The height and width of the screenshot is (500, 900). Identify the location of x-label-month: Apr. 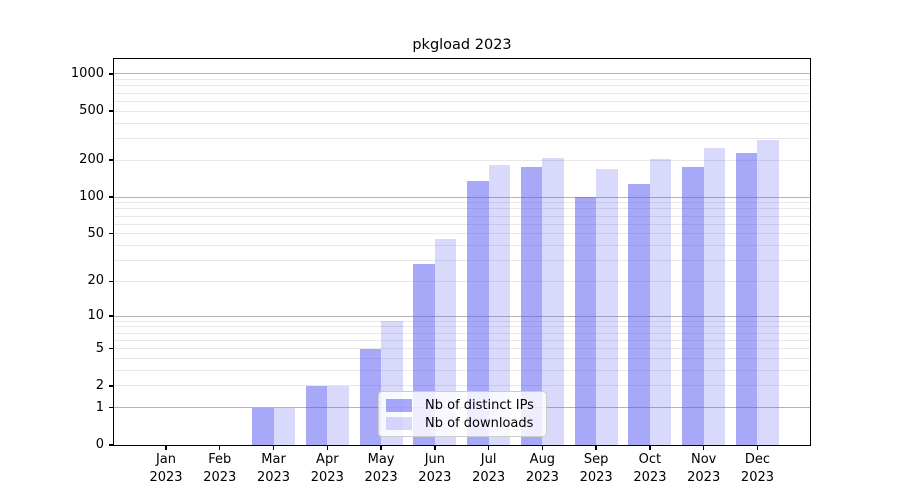
(327, 459).